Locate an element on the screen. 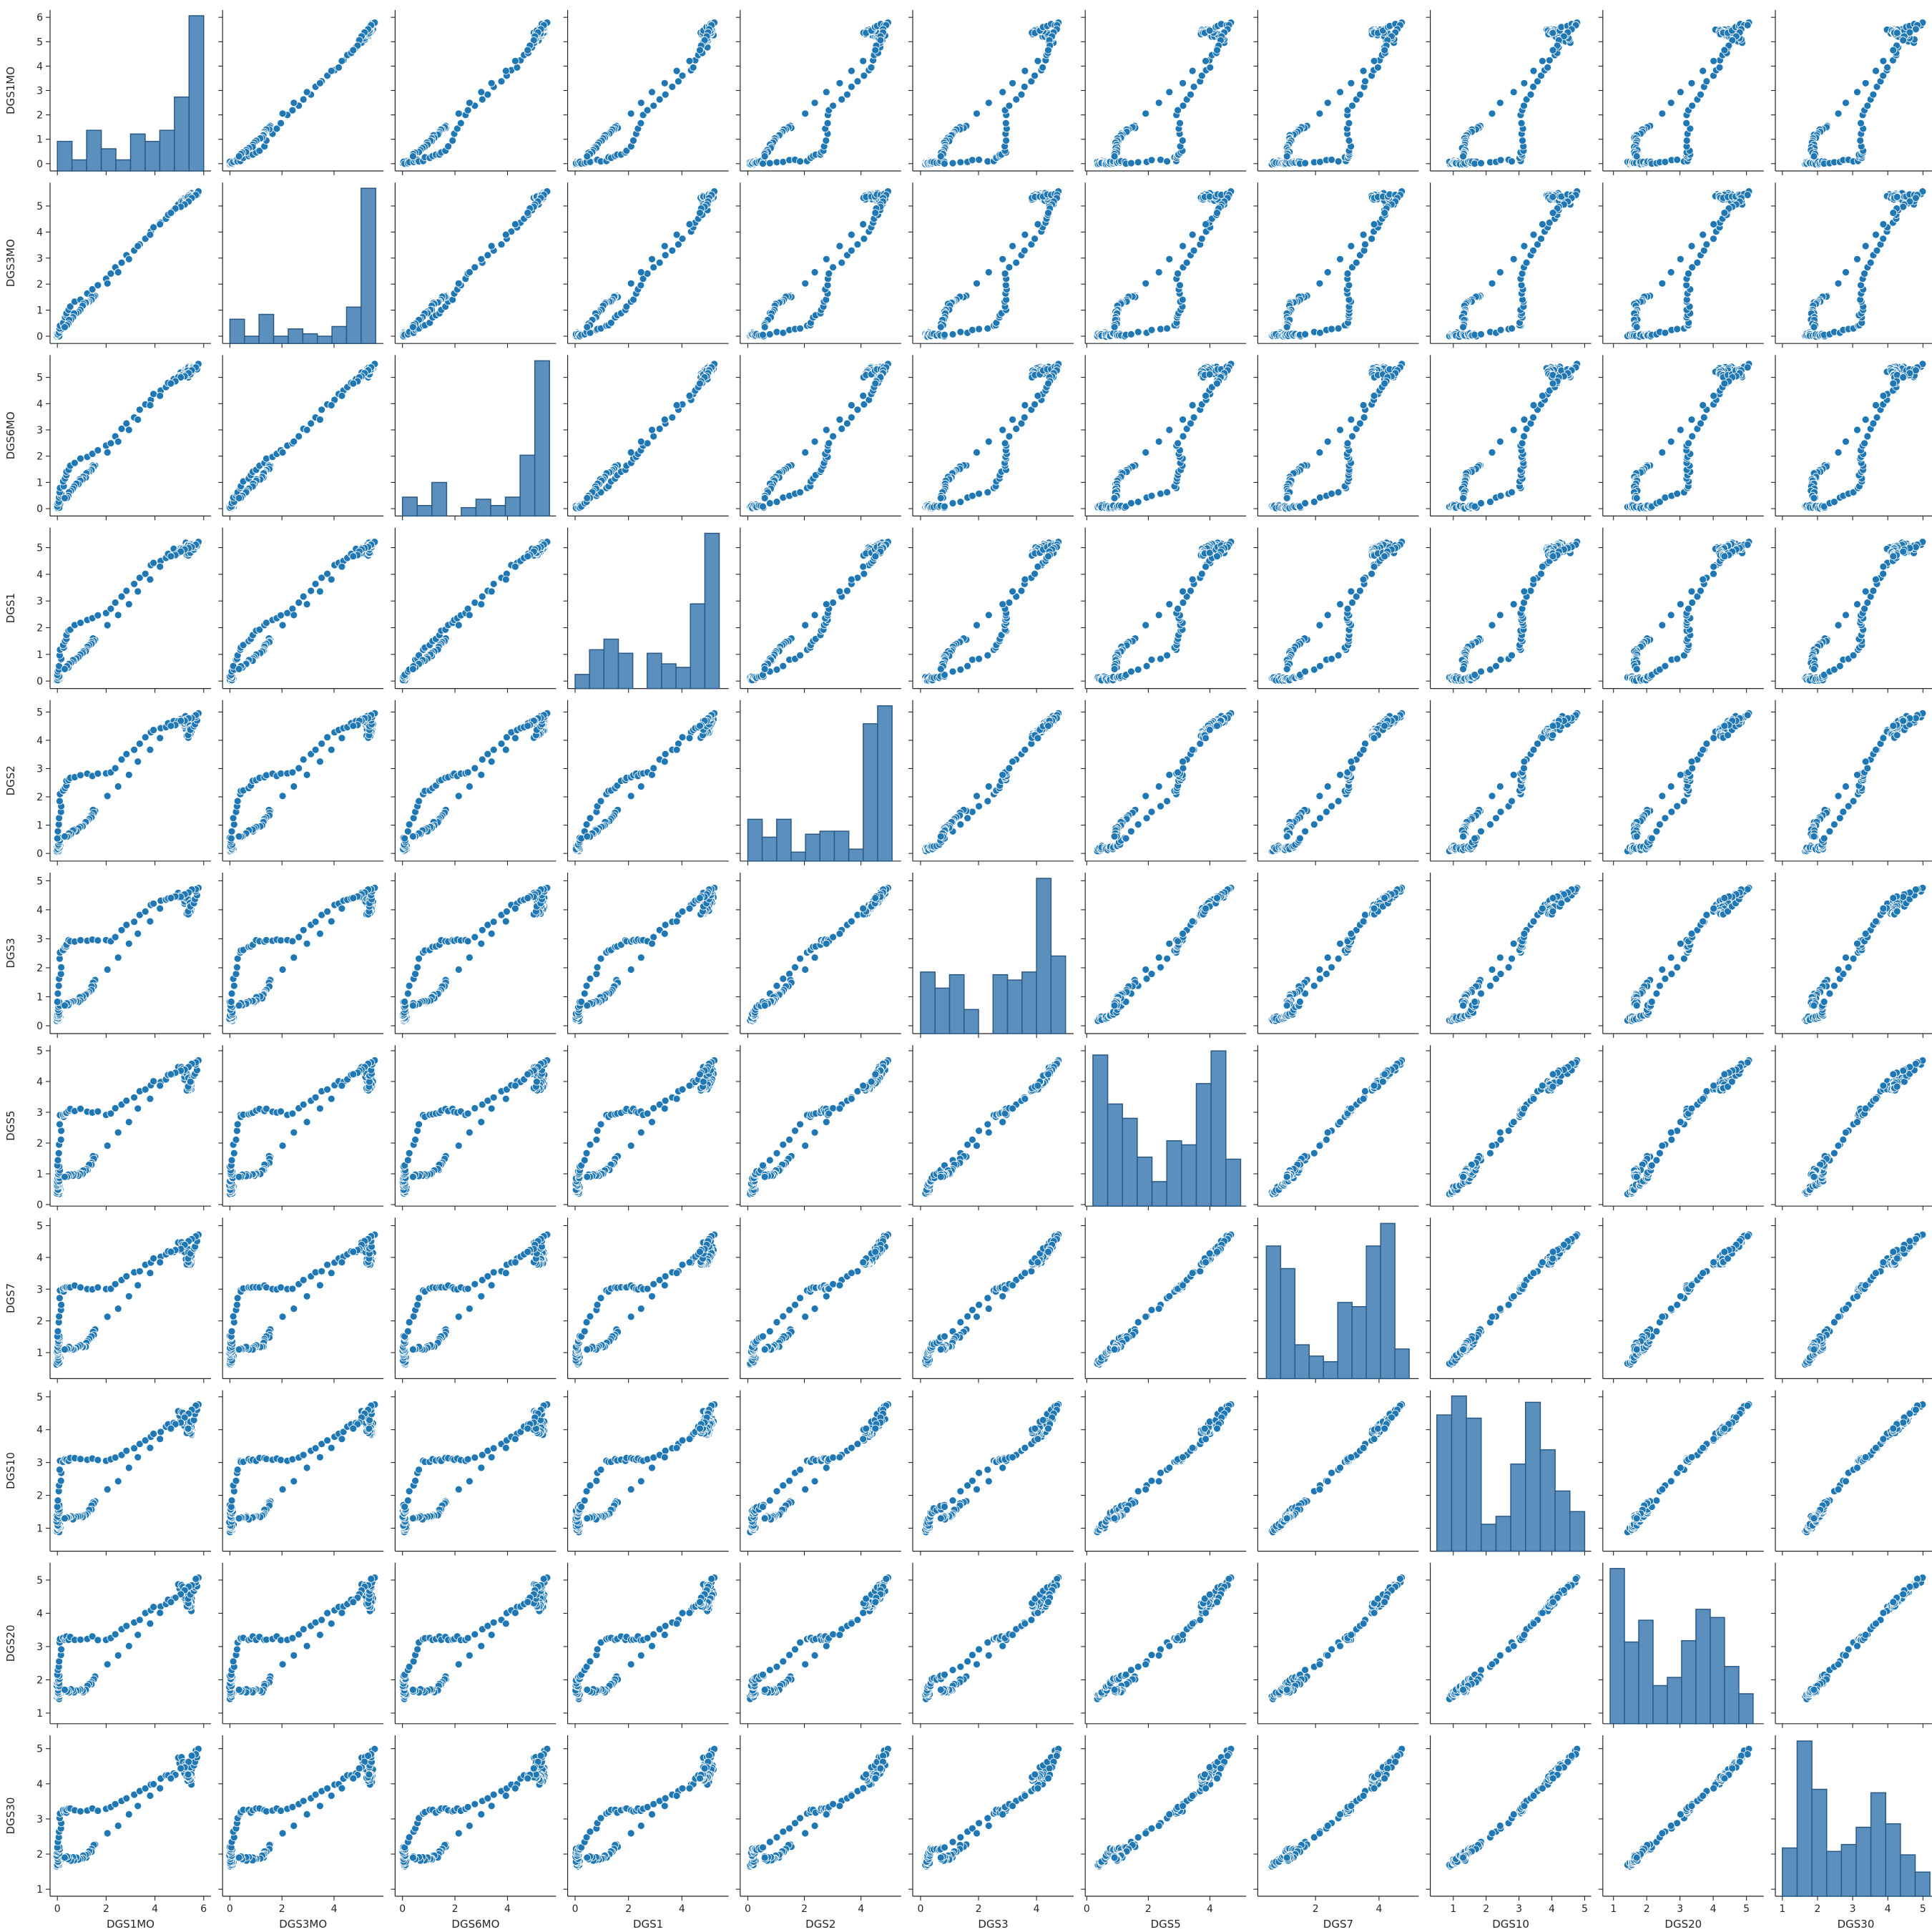  panel-dgs6mo-vs-dgs20 is located at coordinates (1681, 438).